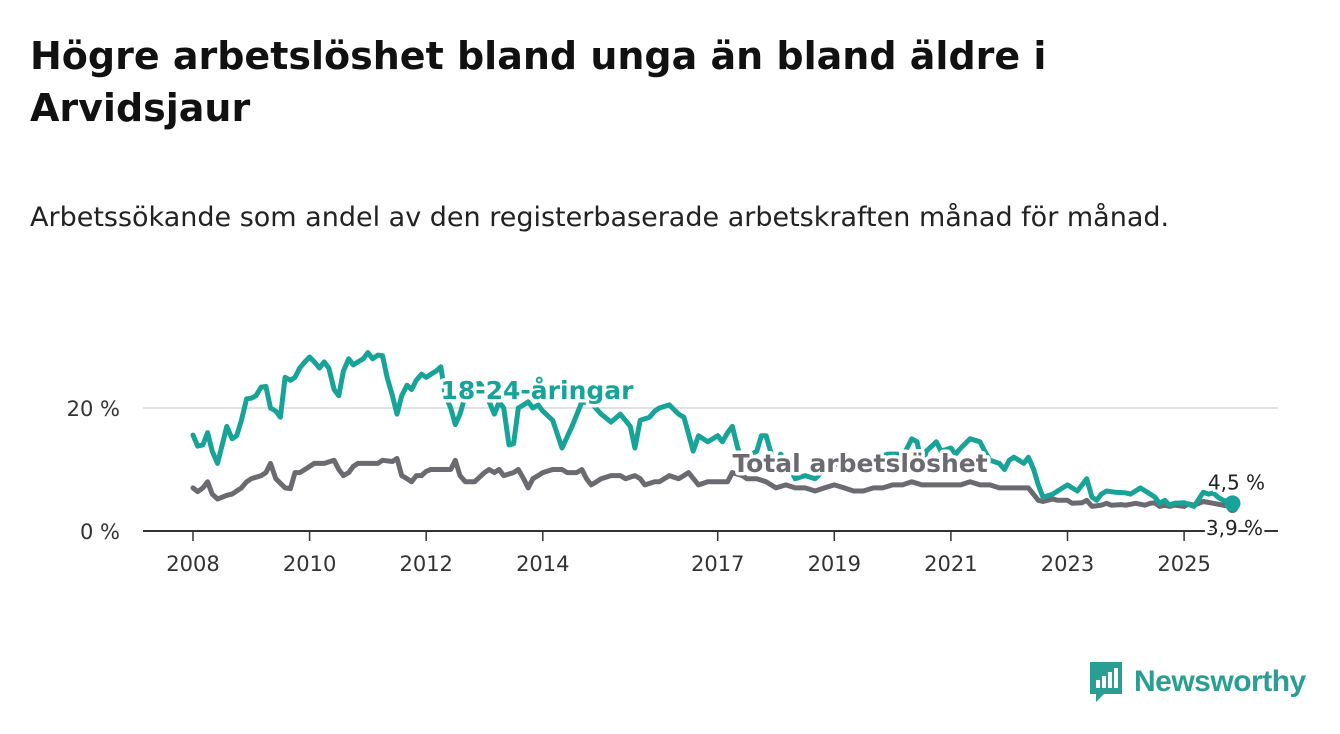 The image size is (1340, 734). Describe the element at coordinates (309, 564) in the screenshot. I see `x-tick-label: 2010` at that location.